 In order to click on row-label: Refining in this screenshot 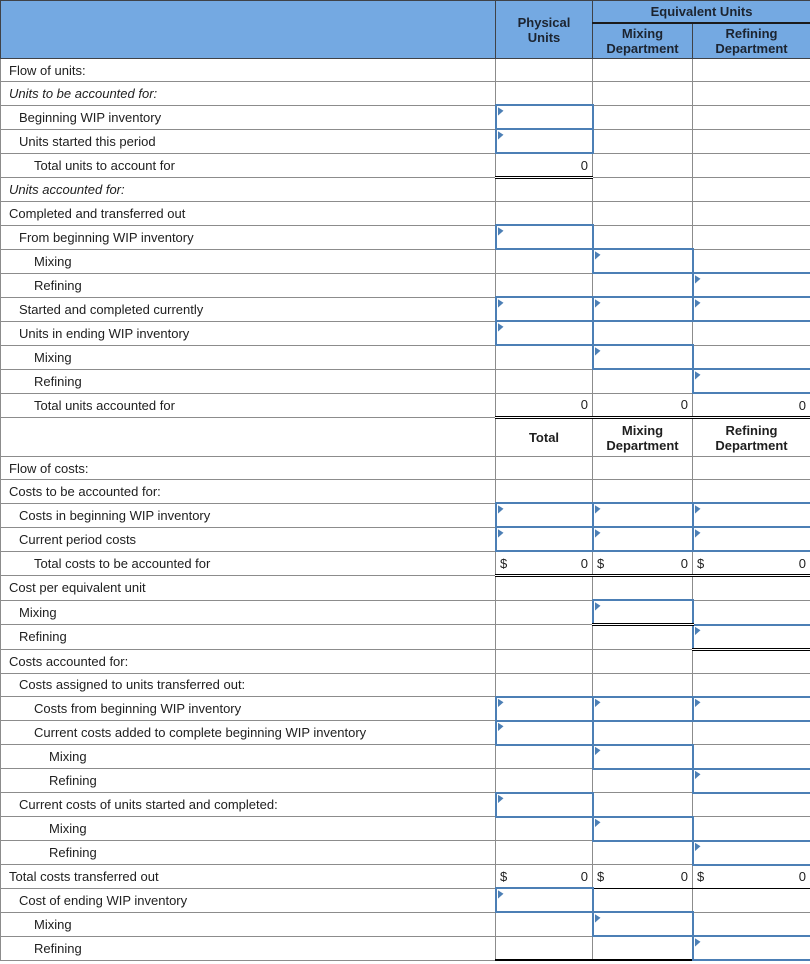, I will do `click(248, 781)`.